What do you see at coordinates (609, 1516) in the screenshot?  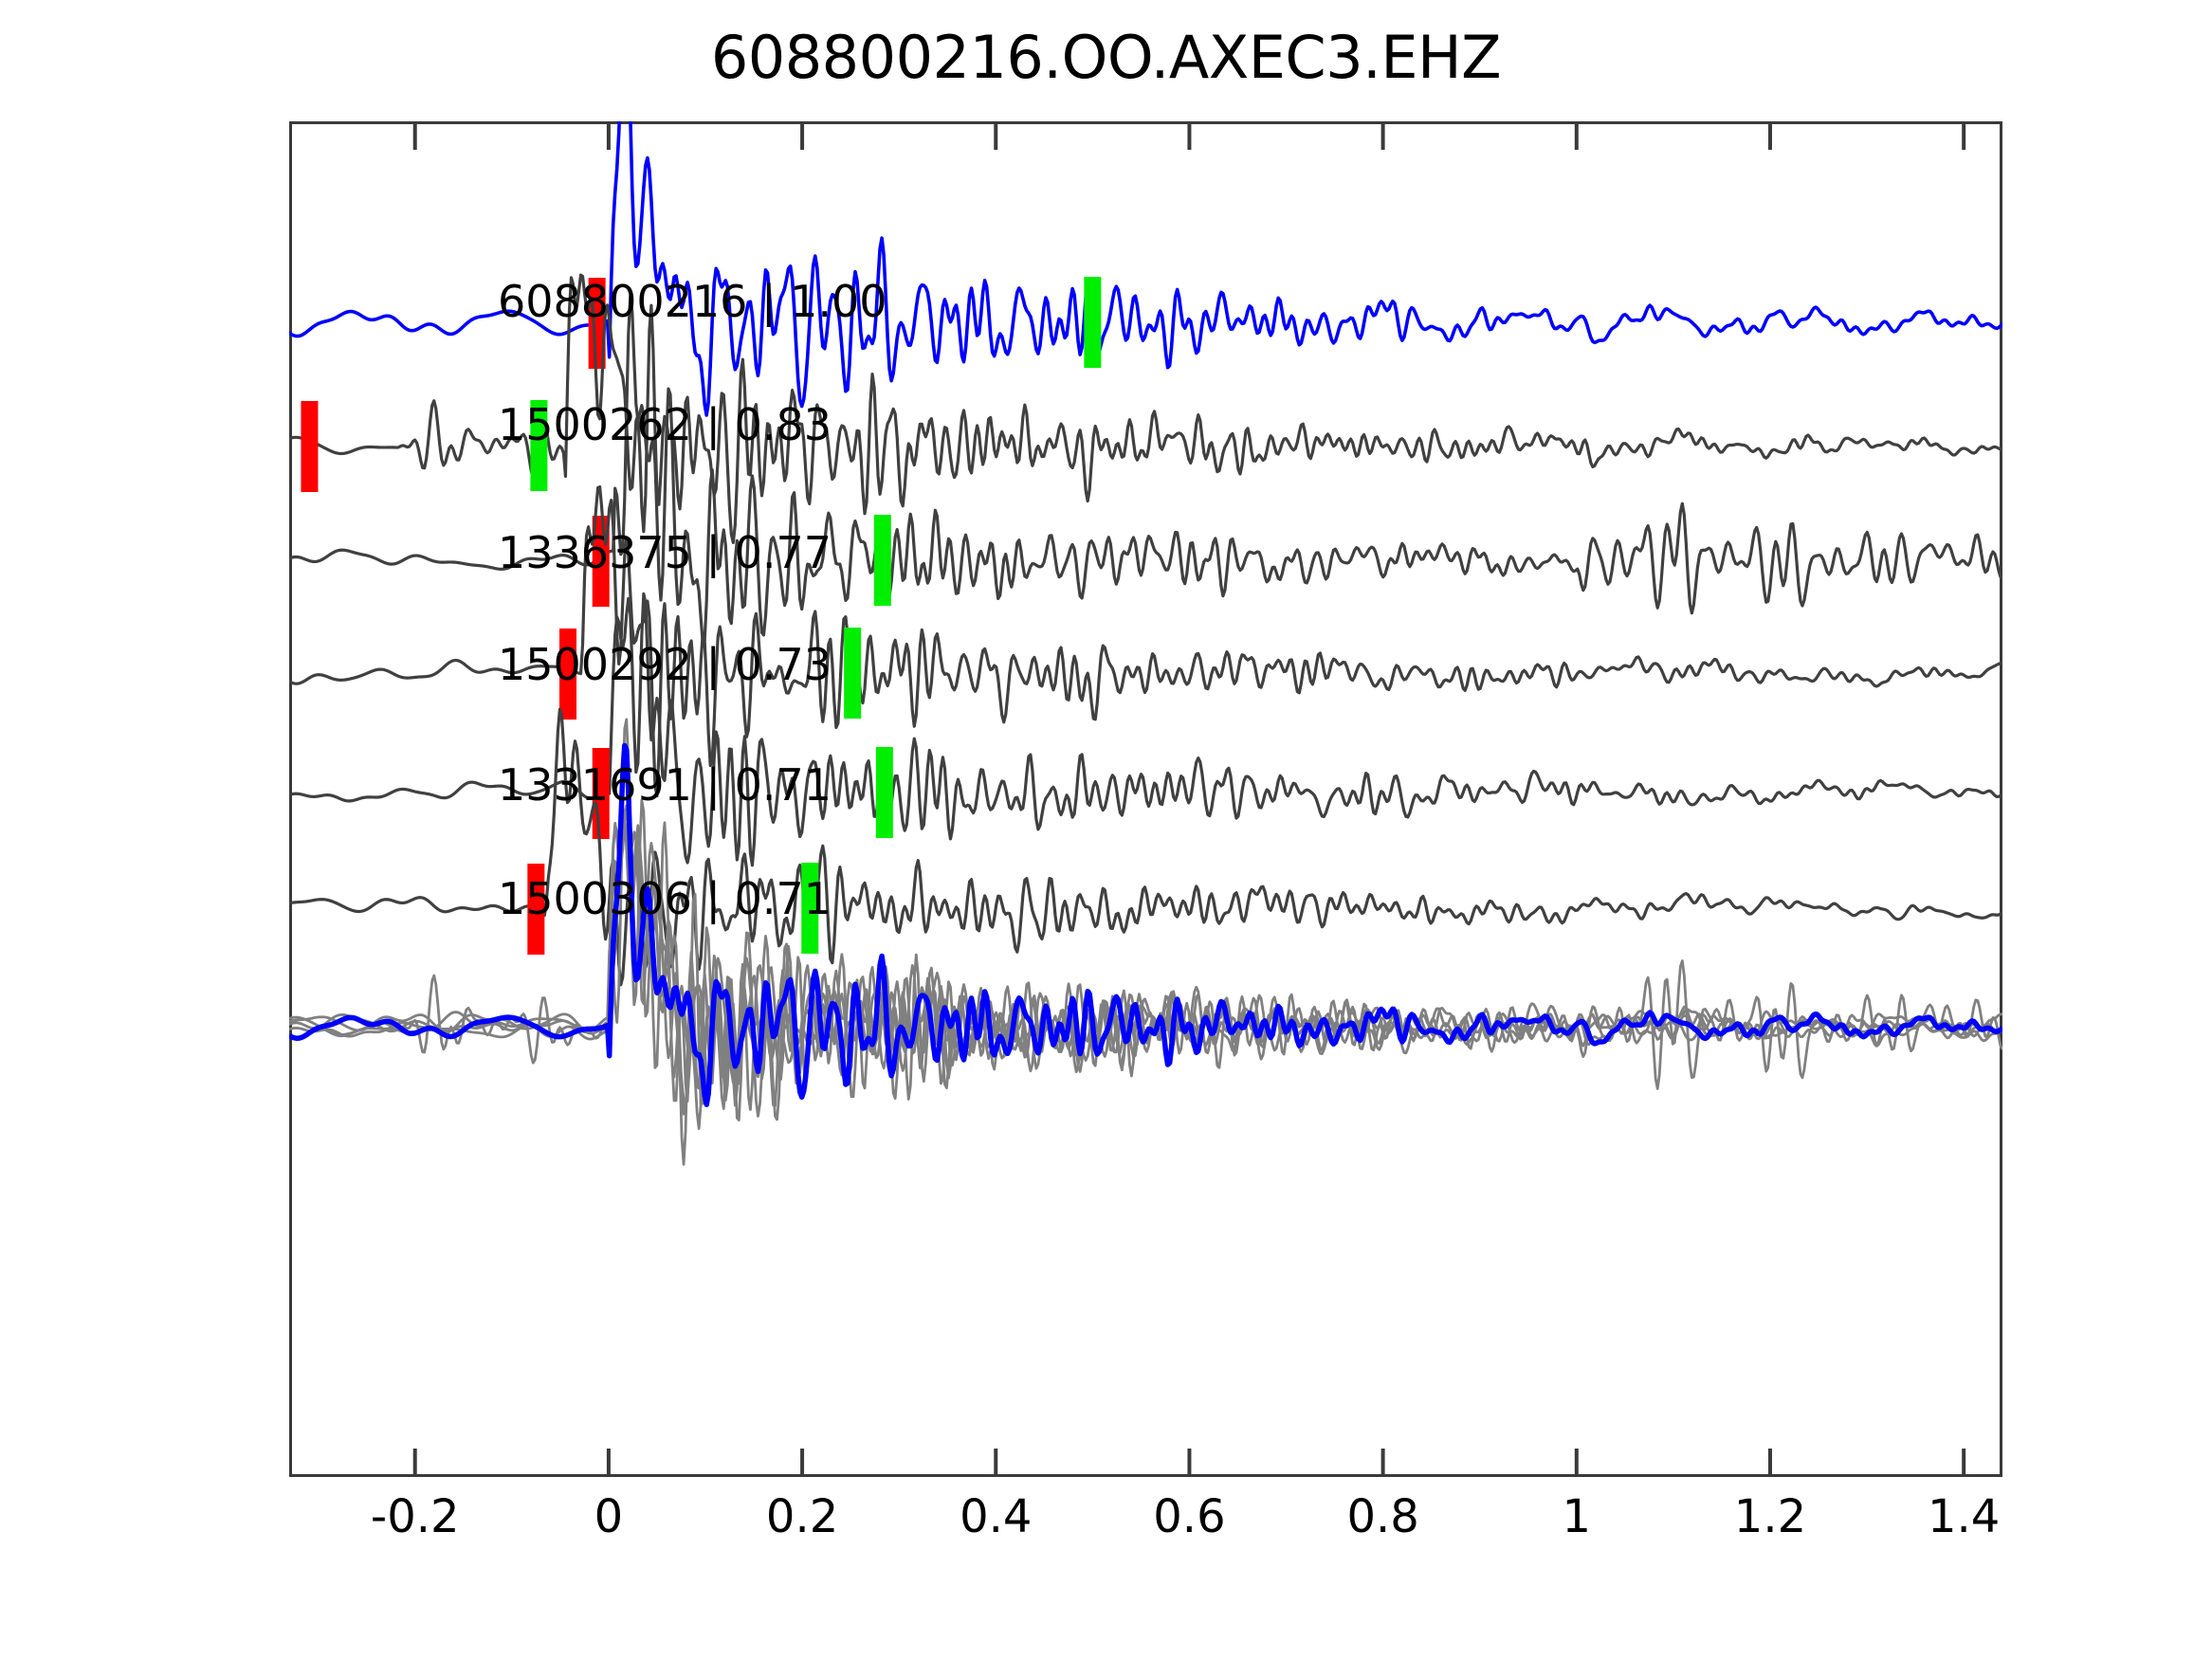 I see `x-tick-label: 0` at bounding box center [609, 1516].